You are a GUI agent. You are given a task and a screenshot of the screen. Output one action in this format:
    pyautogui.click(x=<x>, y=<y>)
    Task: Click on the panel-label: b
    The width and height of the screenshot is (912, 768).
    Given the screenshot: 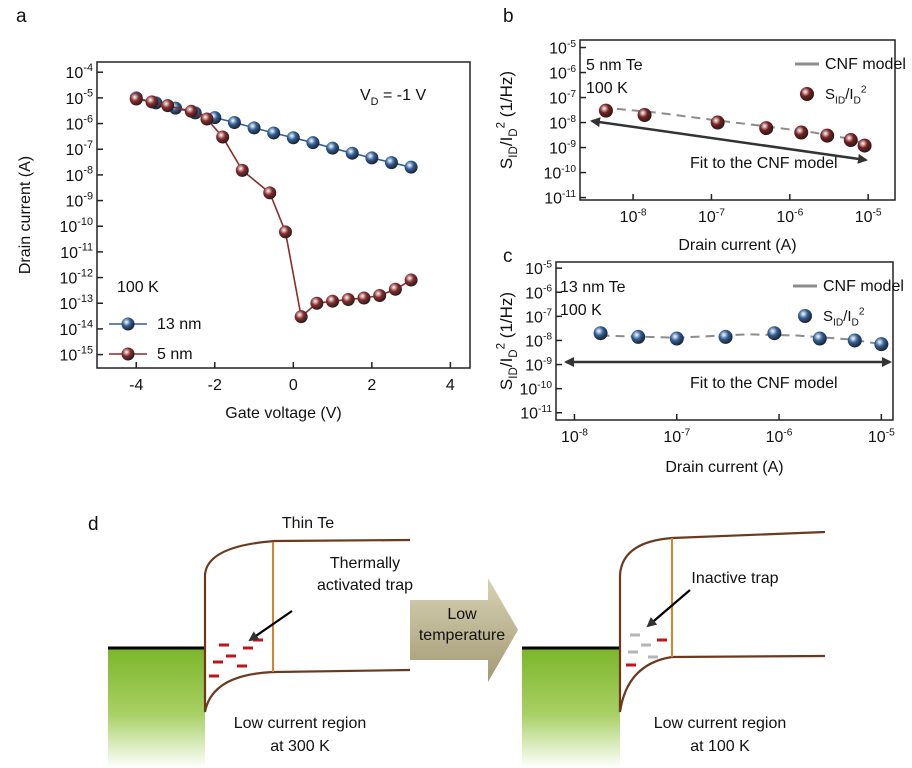 What is the action you would take?
    pyautogui.click(x=508, y=16)
    